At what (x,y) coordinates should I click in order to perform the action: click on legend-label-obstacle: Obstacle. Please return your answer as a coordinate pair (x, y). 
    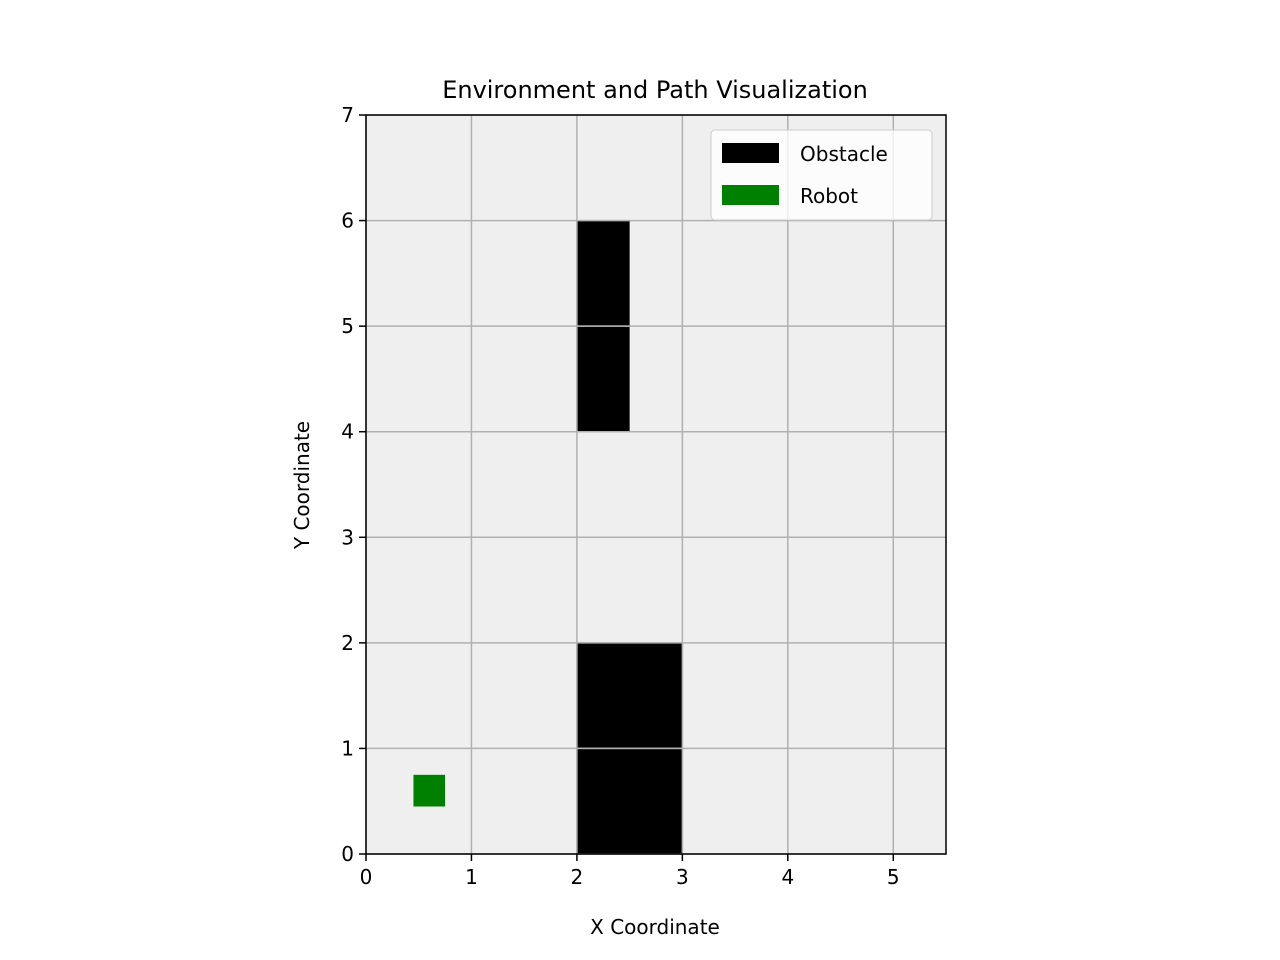
    Looking at the image, I should click on (844, 154).